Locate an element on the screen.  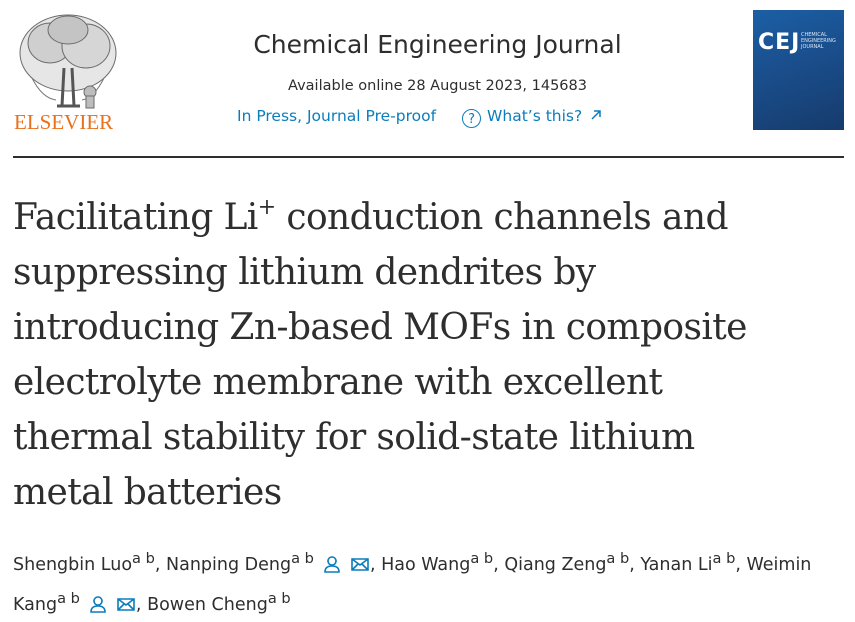
status: In Press, Journal Pre-proof? What’s this? is located at coordinates (419, 117).